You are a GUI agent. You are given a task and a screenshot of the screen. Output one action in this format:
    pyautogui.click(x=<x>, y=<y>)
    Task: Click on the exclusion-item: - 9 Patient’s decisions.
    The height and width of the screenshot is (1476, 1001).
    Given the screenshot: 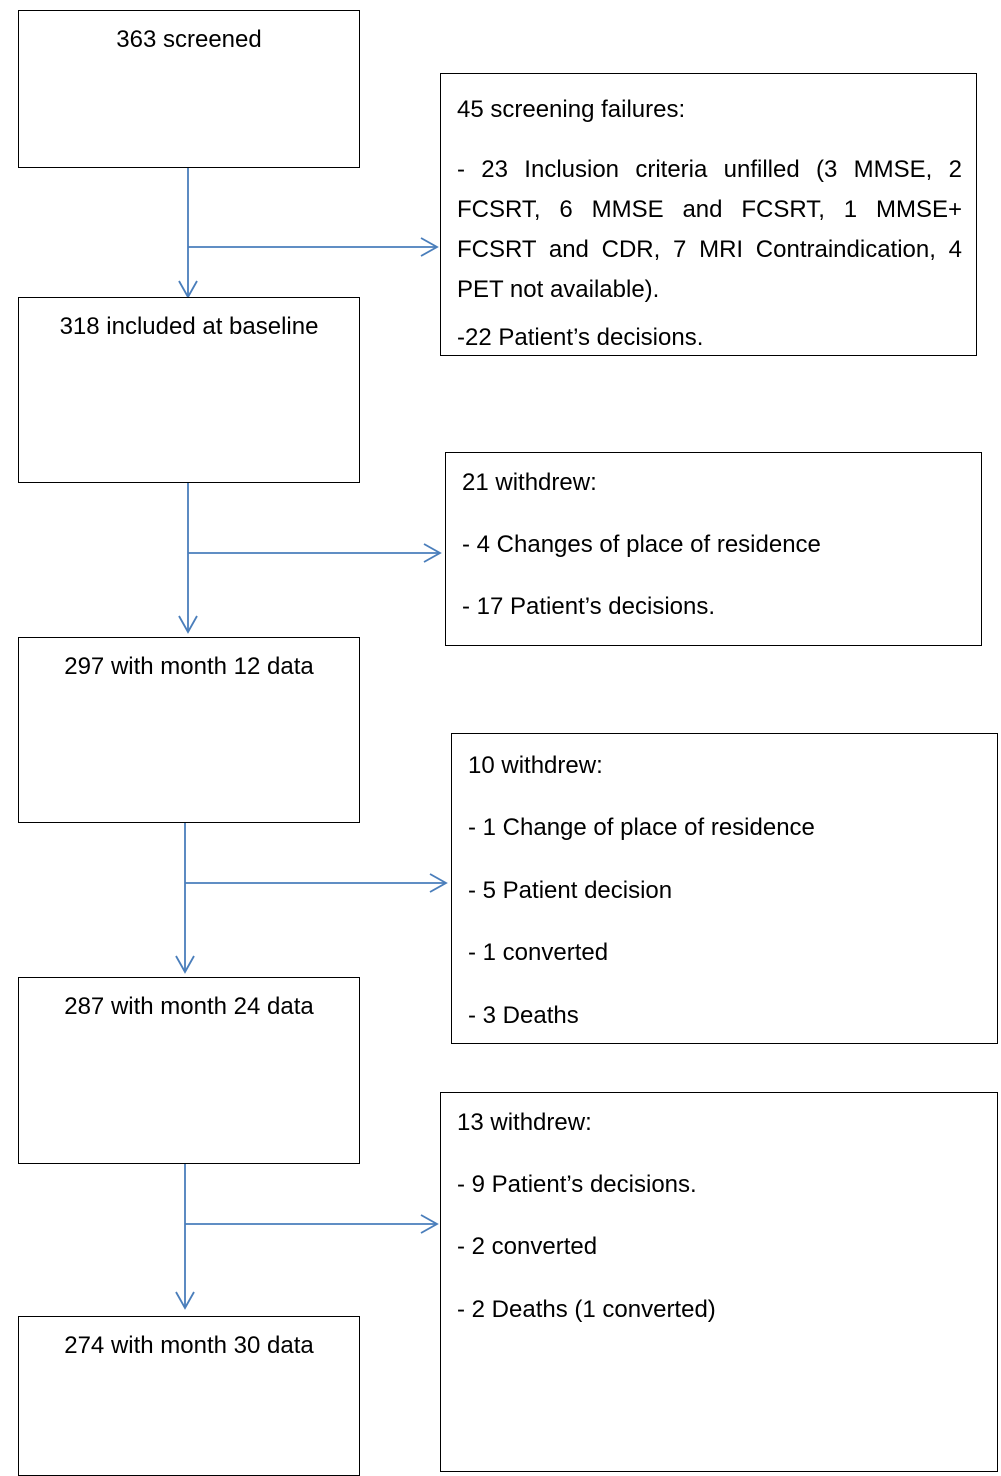 What is the action you would take?
    pyautogui.click(x=577, y=1184)
    